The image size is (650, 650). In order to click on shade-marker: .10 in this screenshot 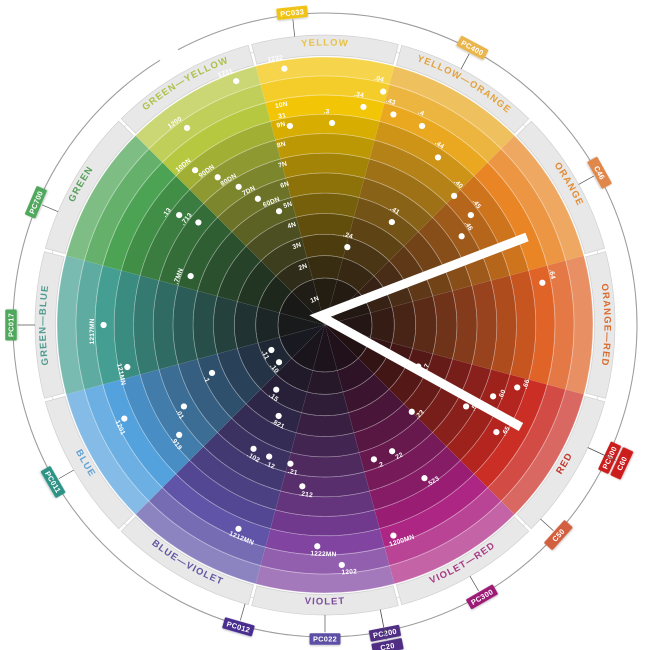, I will do `click(275, 367)`.